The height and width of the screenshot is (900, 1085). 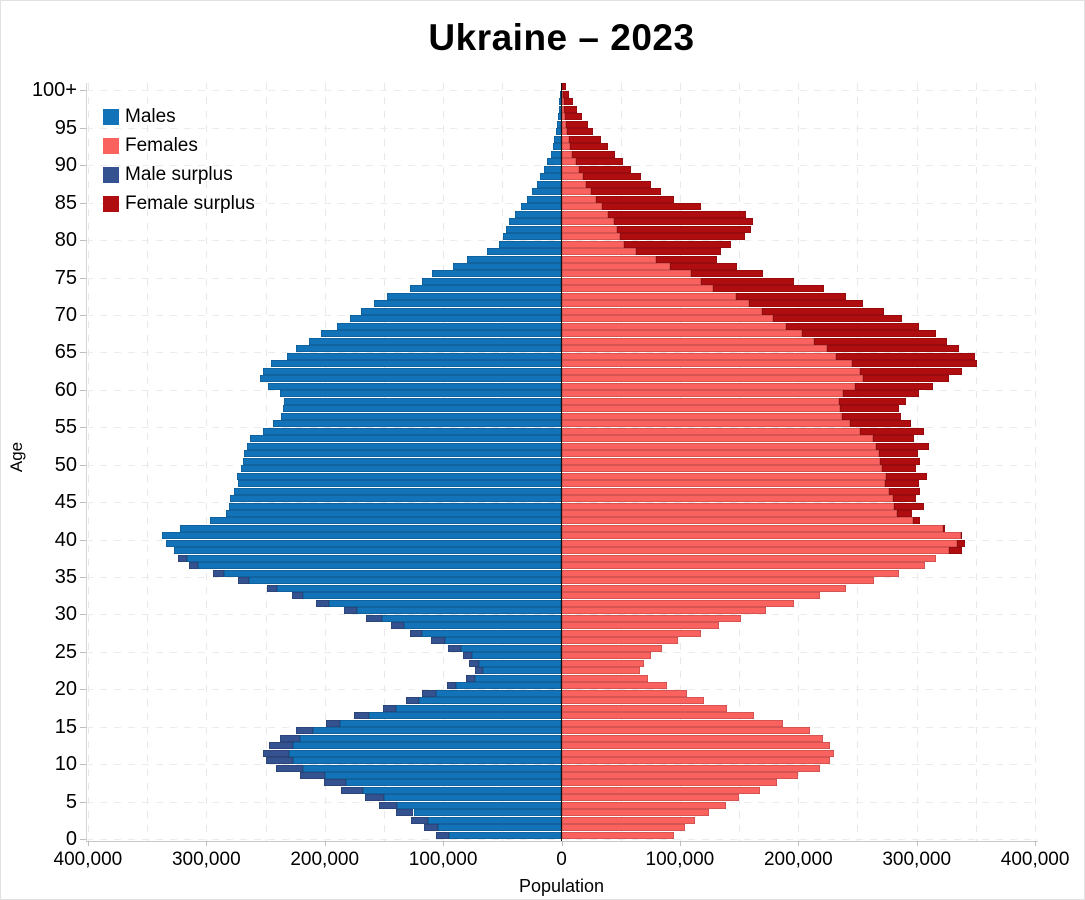 What do you see at coordinates (65, 165) in the screenshot?
I see `y-axis-tick-label: 90` at bounding box center [65, 165].